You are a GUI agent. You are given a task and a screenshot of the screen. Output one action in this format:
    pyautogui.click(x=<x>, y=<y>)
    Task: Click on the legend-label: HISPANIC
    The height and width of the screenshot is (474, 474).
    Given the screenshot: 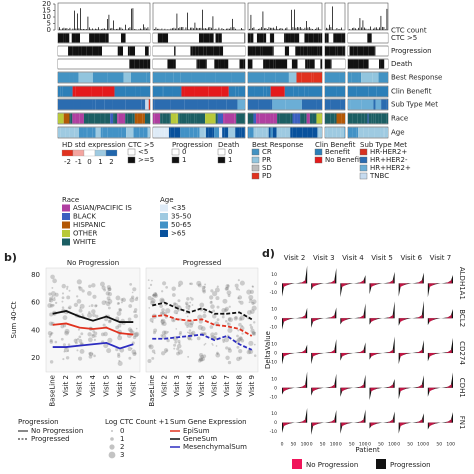 What is the action you would take?
    pyautogui.click(x=89, y=225)
    